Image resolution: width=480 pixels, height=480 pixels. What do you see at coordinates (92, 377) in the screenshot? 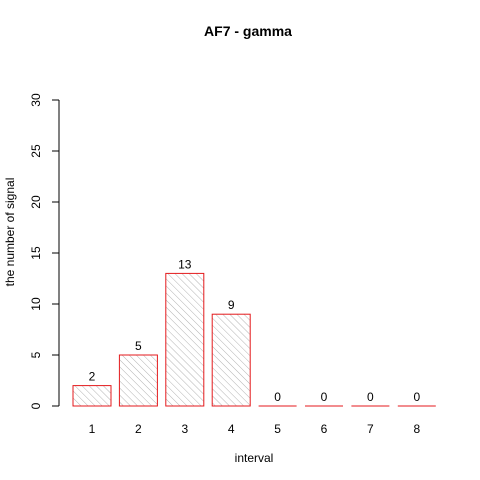
I see `bar-data-label: 2` at bounding box center [92, 377].